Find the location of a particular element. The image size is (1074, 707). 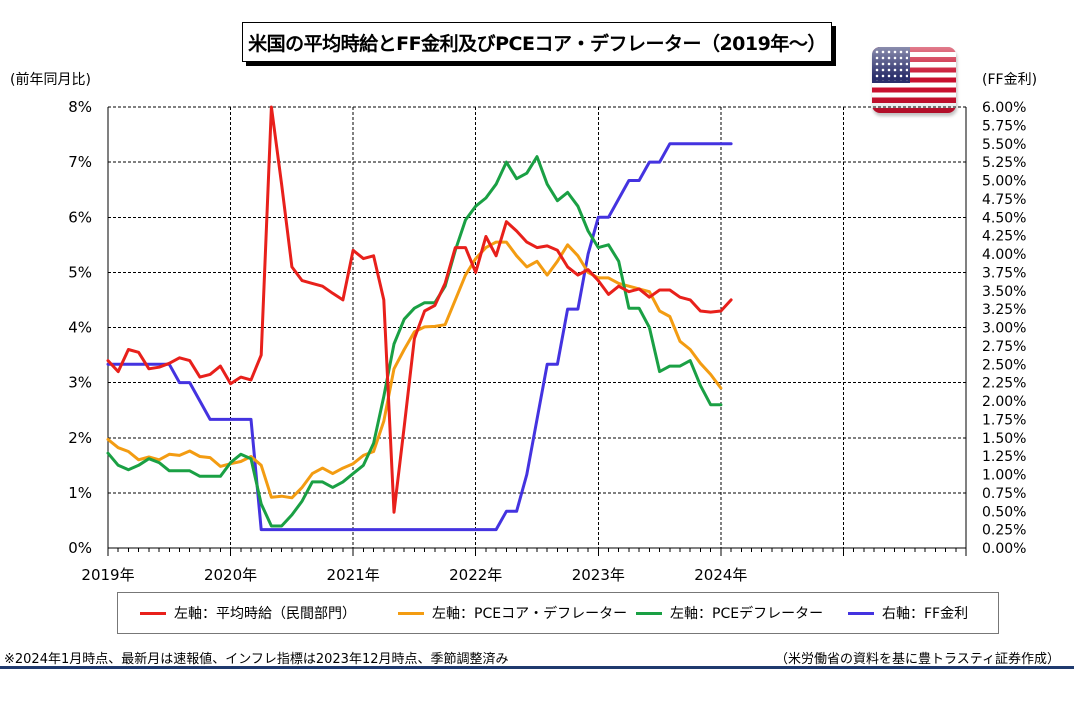

legend-item: 左軸：平均時給（民間部門） is located at coordinates (248, 613).